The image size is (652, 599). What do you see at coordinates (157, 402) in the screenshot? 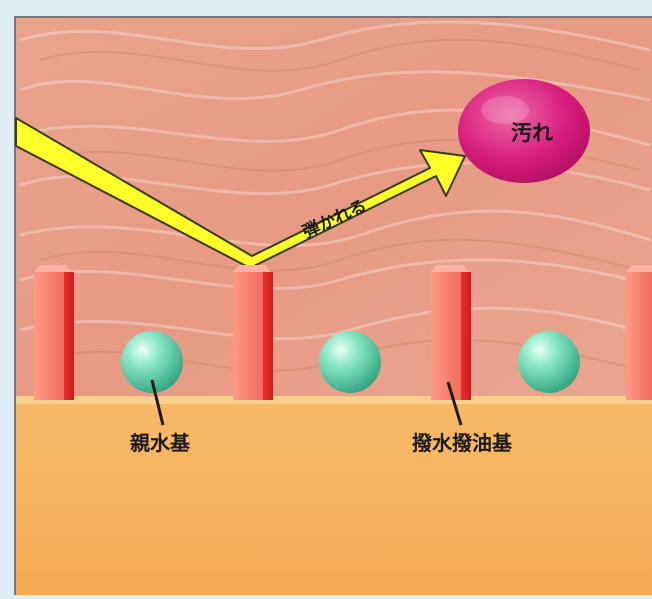
I see `hydrophilic-leader-line` at bounding box center [157, 402].